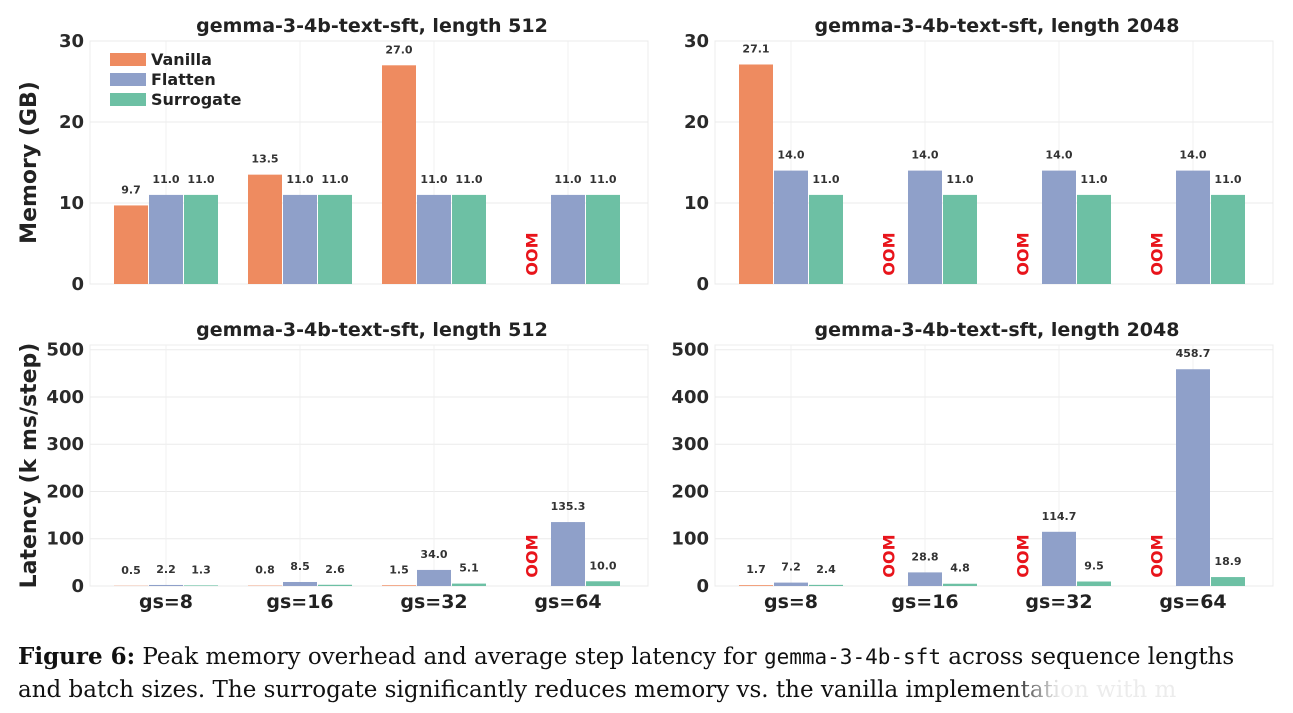 The image size is (1293, 713). I want to click on data-label: 1.3, so click(201, 569).